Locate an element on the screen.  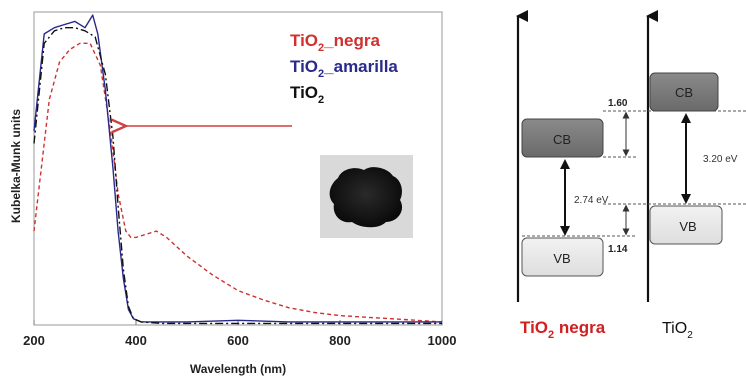
cb-label-negra: CB is located at coordinates (562, 139).